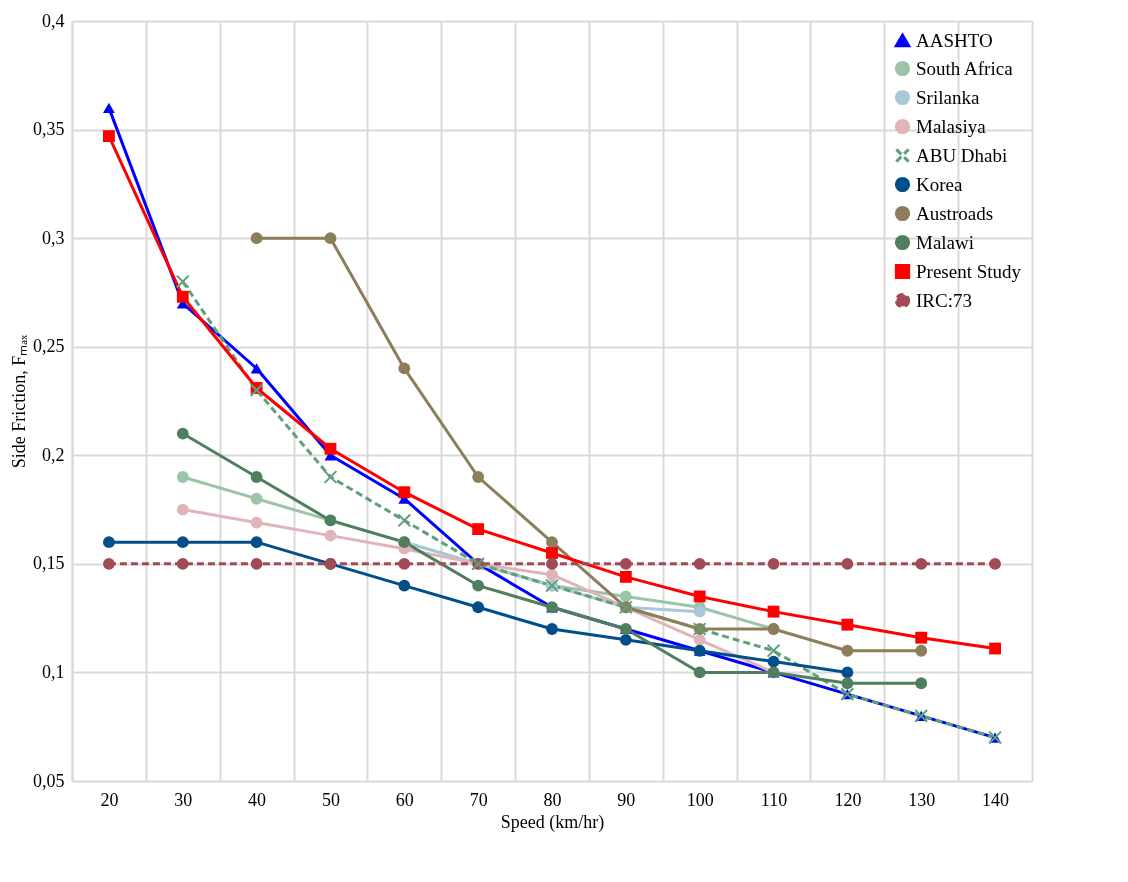 The width and height of the screenshot is (1128, 882). I want to click on x-tick-label: 90, so click(626, 799).